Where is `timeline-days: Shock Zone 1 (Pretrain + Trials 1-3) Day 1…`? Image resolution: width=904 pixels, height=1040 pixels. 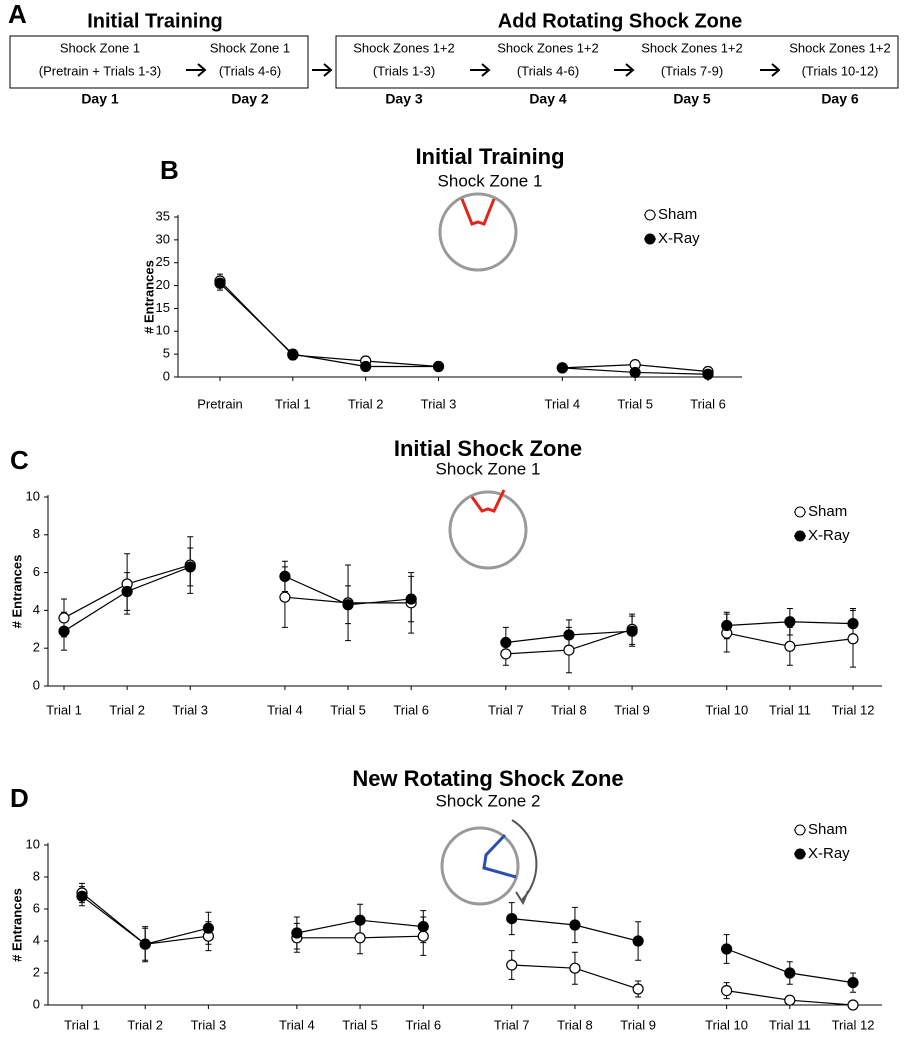 timeline-days: Shock Zone 1 (Pretrain + Trials 1-3) Day 1… is located at coordinates (465, 73).